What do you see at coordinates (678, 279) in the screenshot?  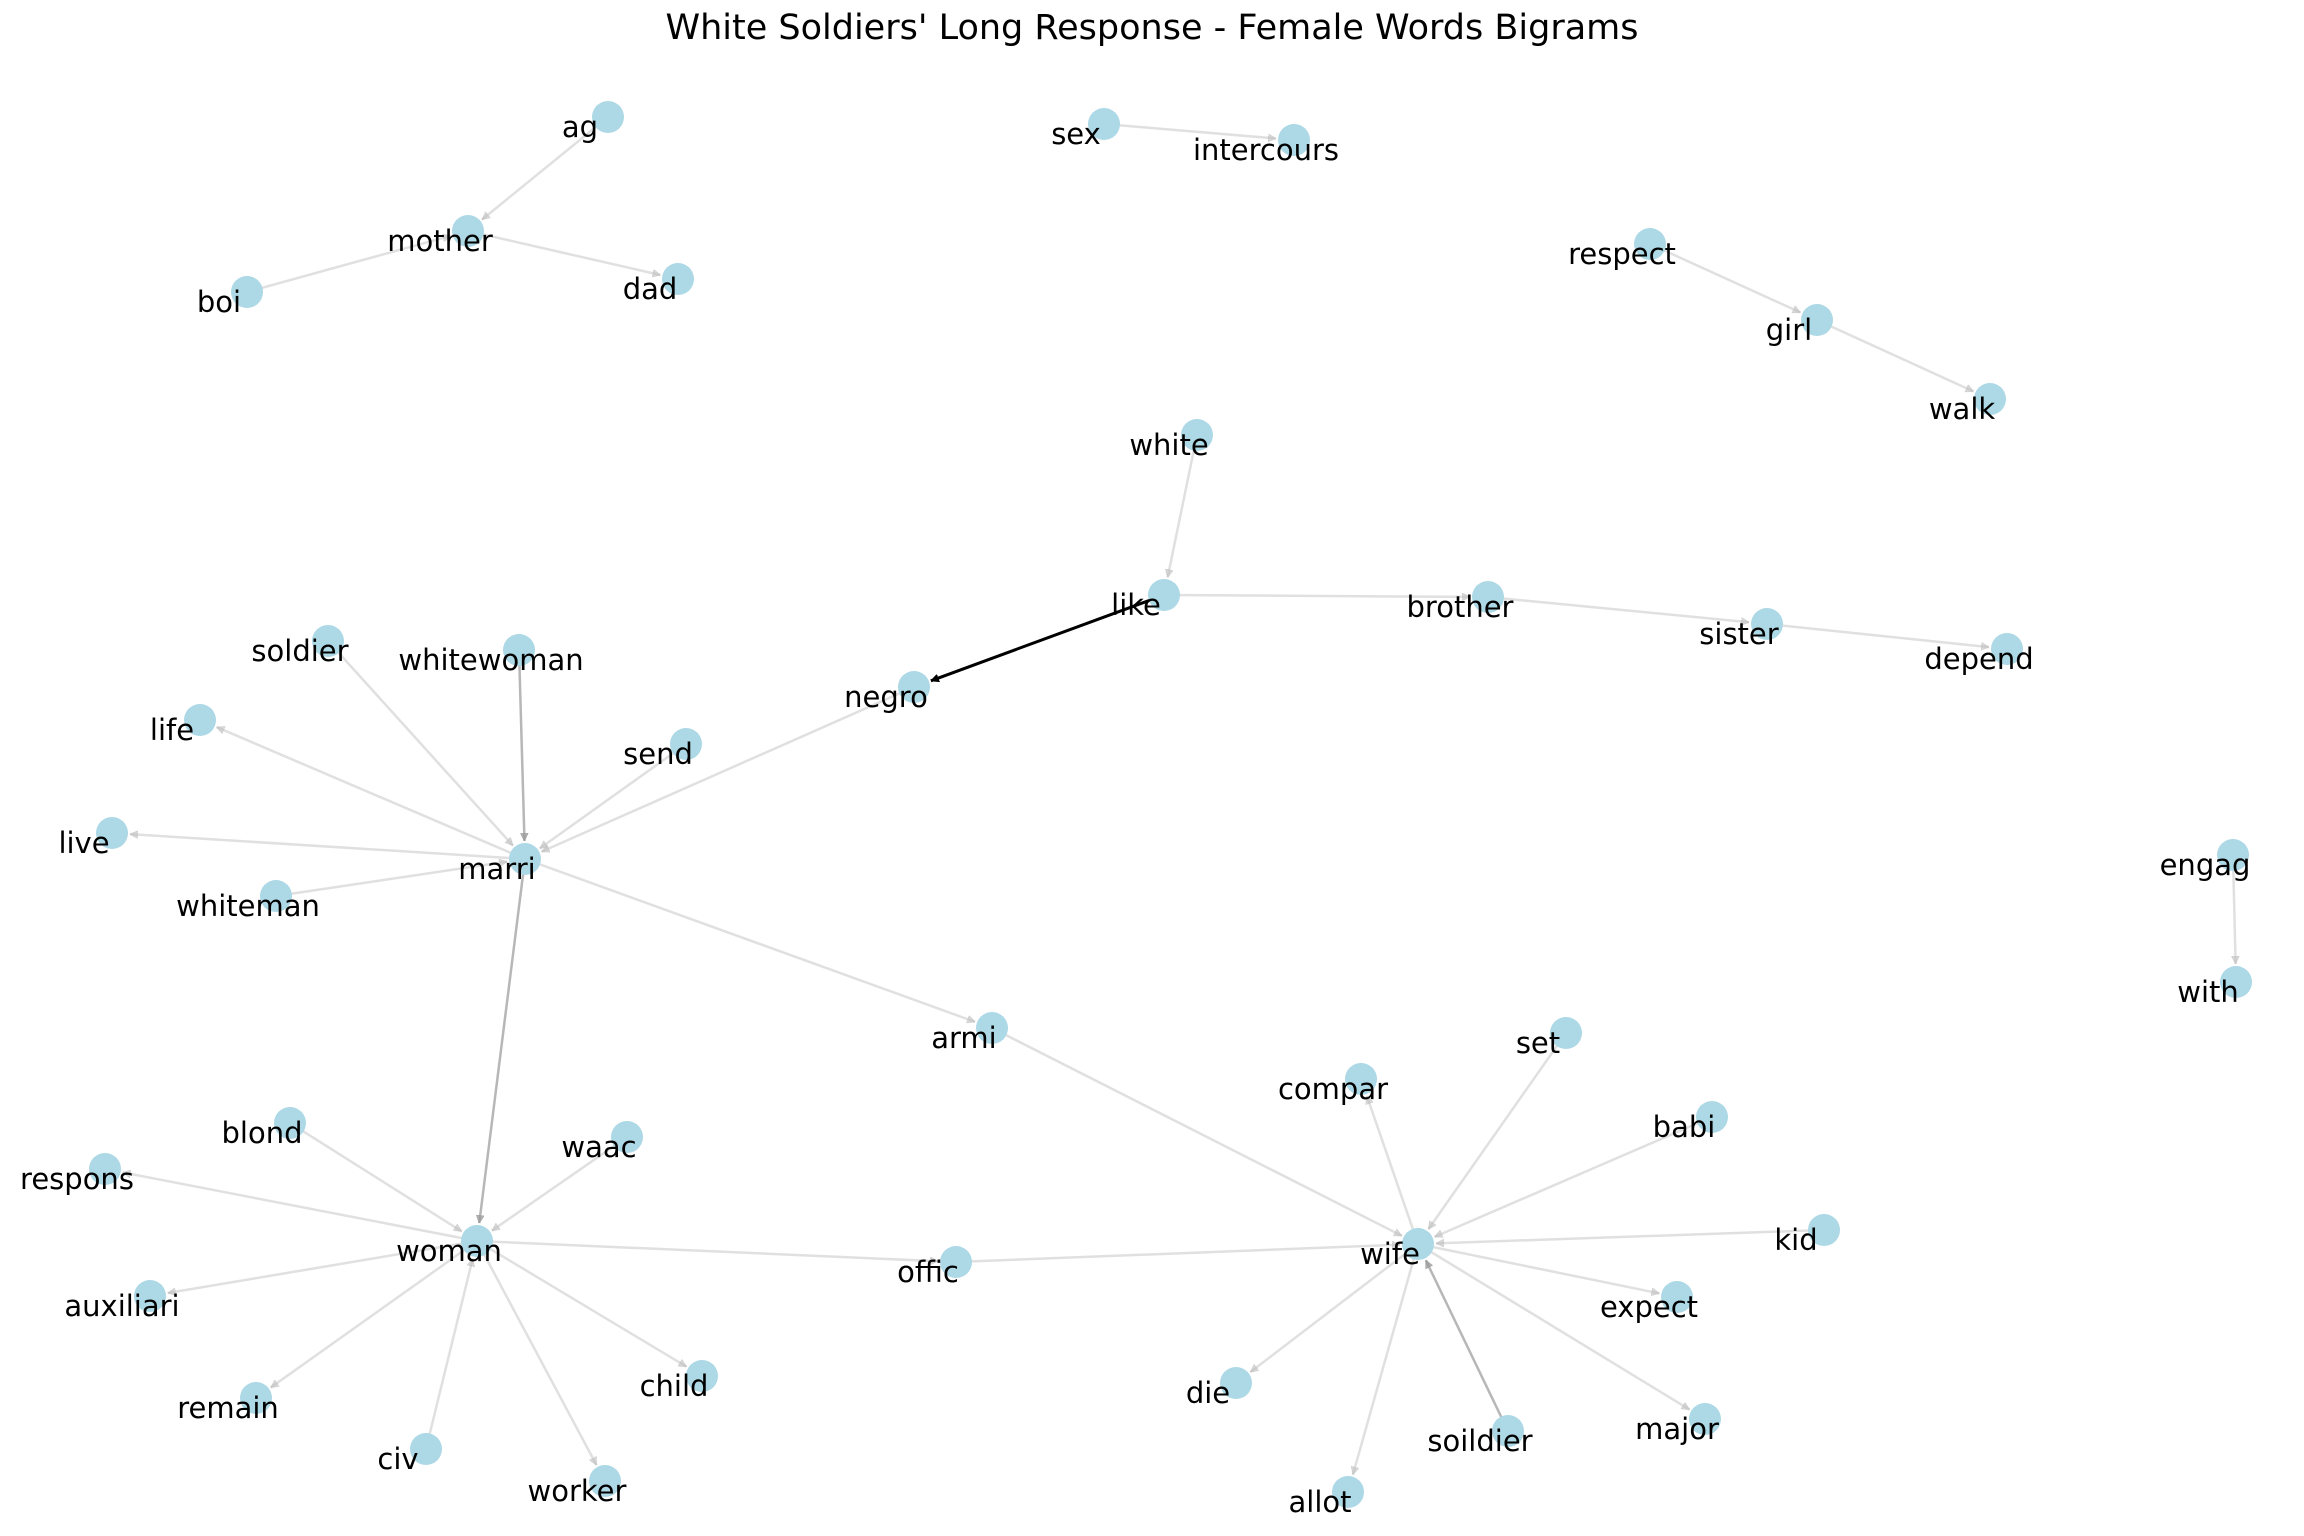 I see `node-dad` at bounding box center [678, 279].